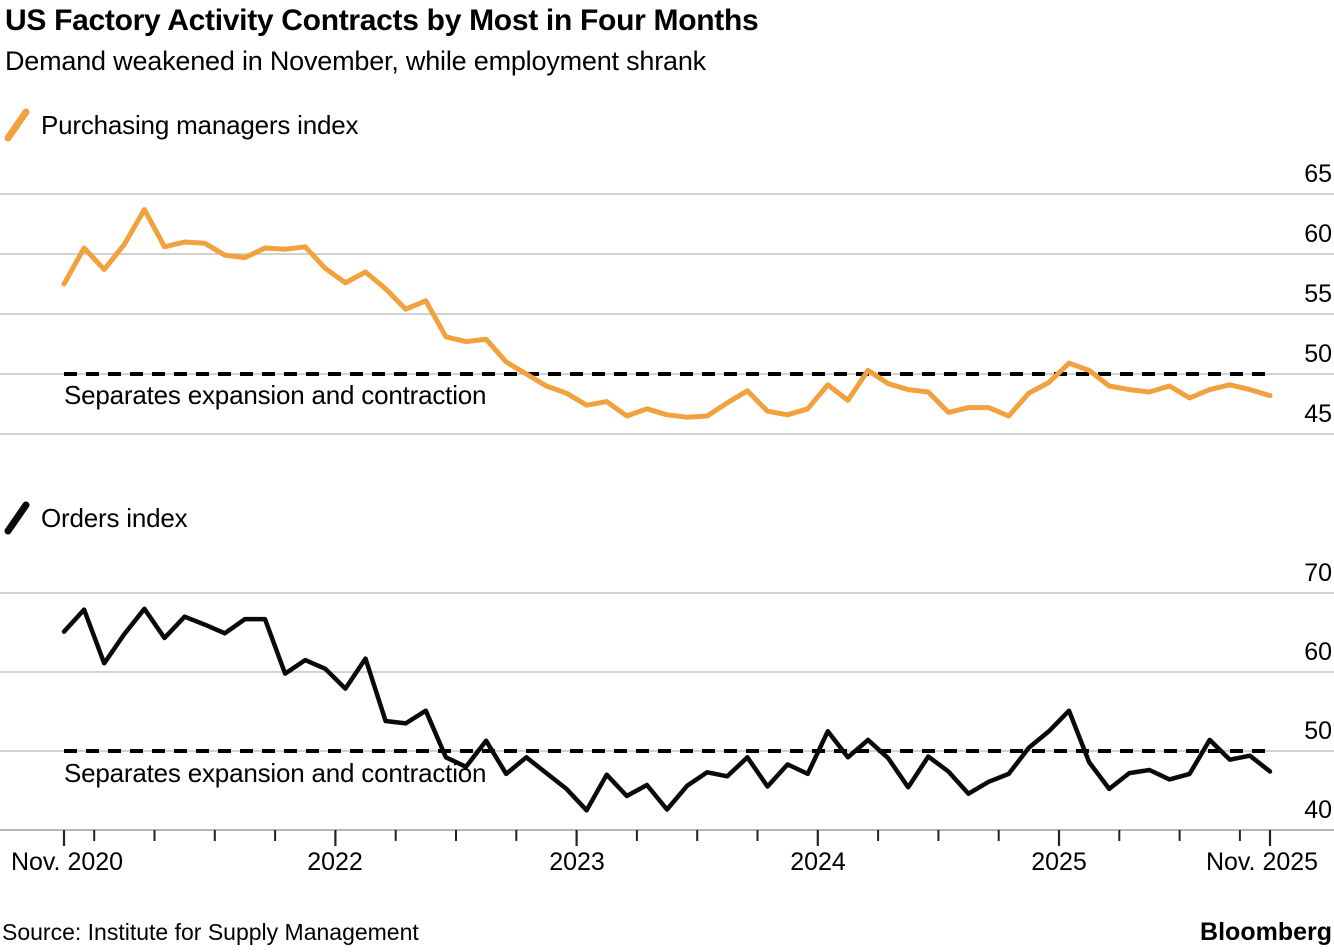 Image resolution: width=1334 pixels, height=952 pixels. I want to click on y-axis-label: 65, so click(1318, 174).